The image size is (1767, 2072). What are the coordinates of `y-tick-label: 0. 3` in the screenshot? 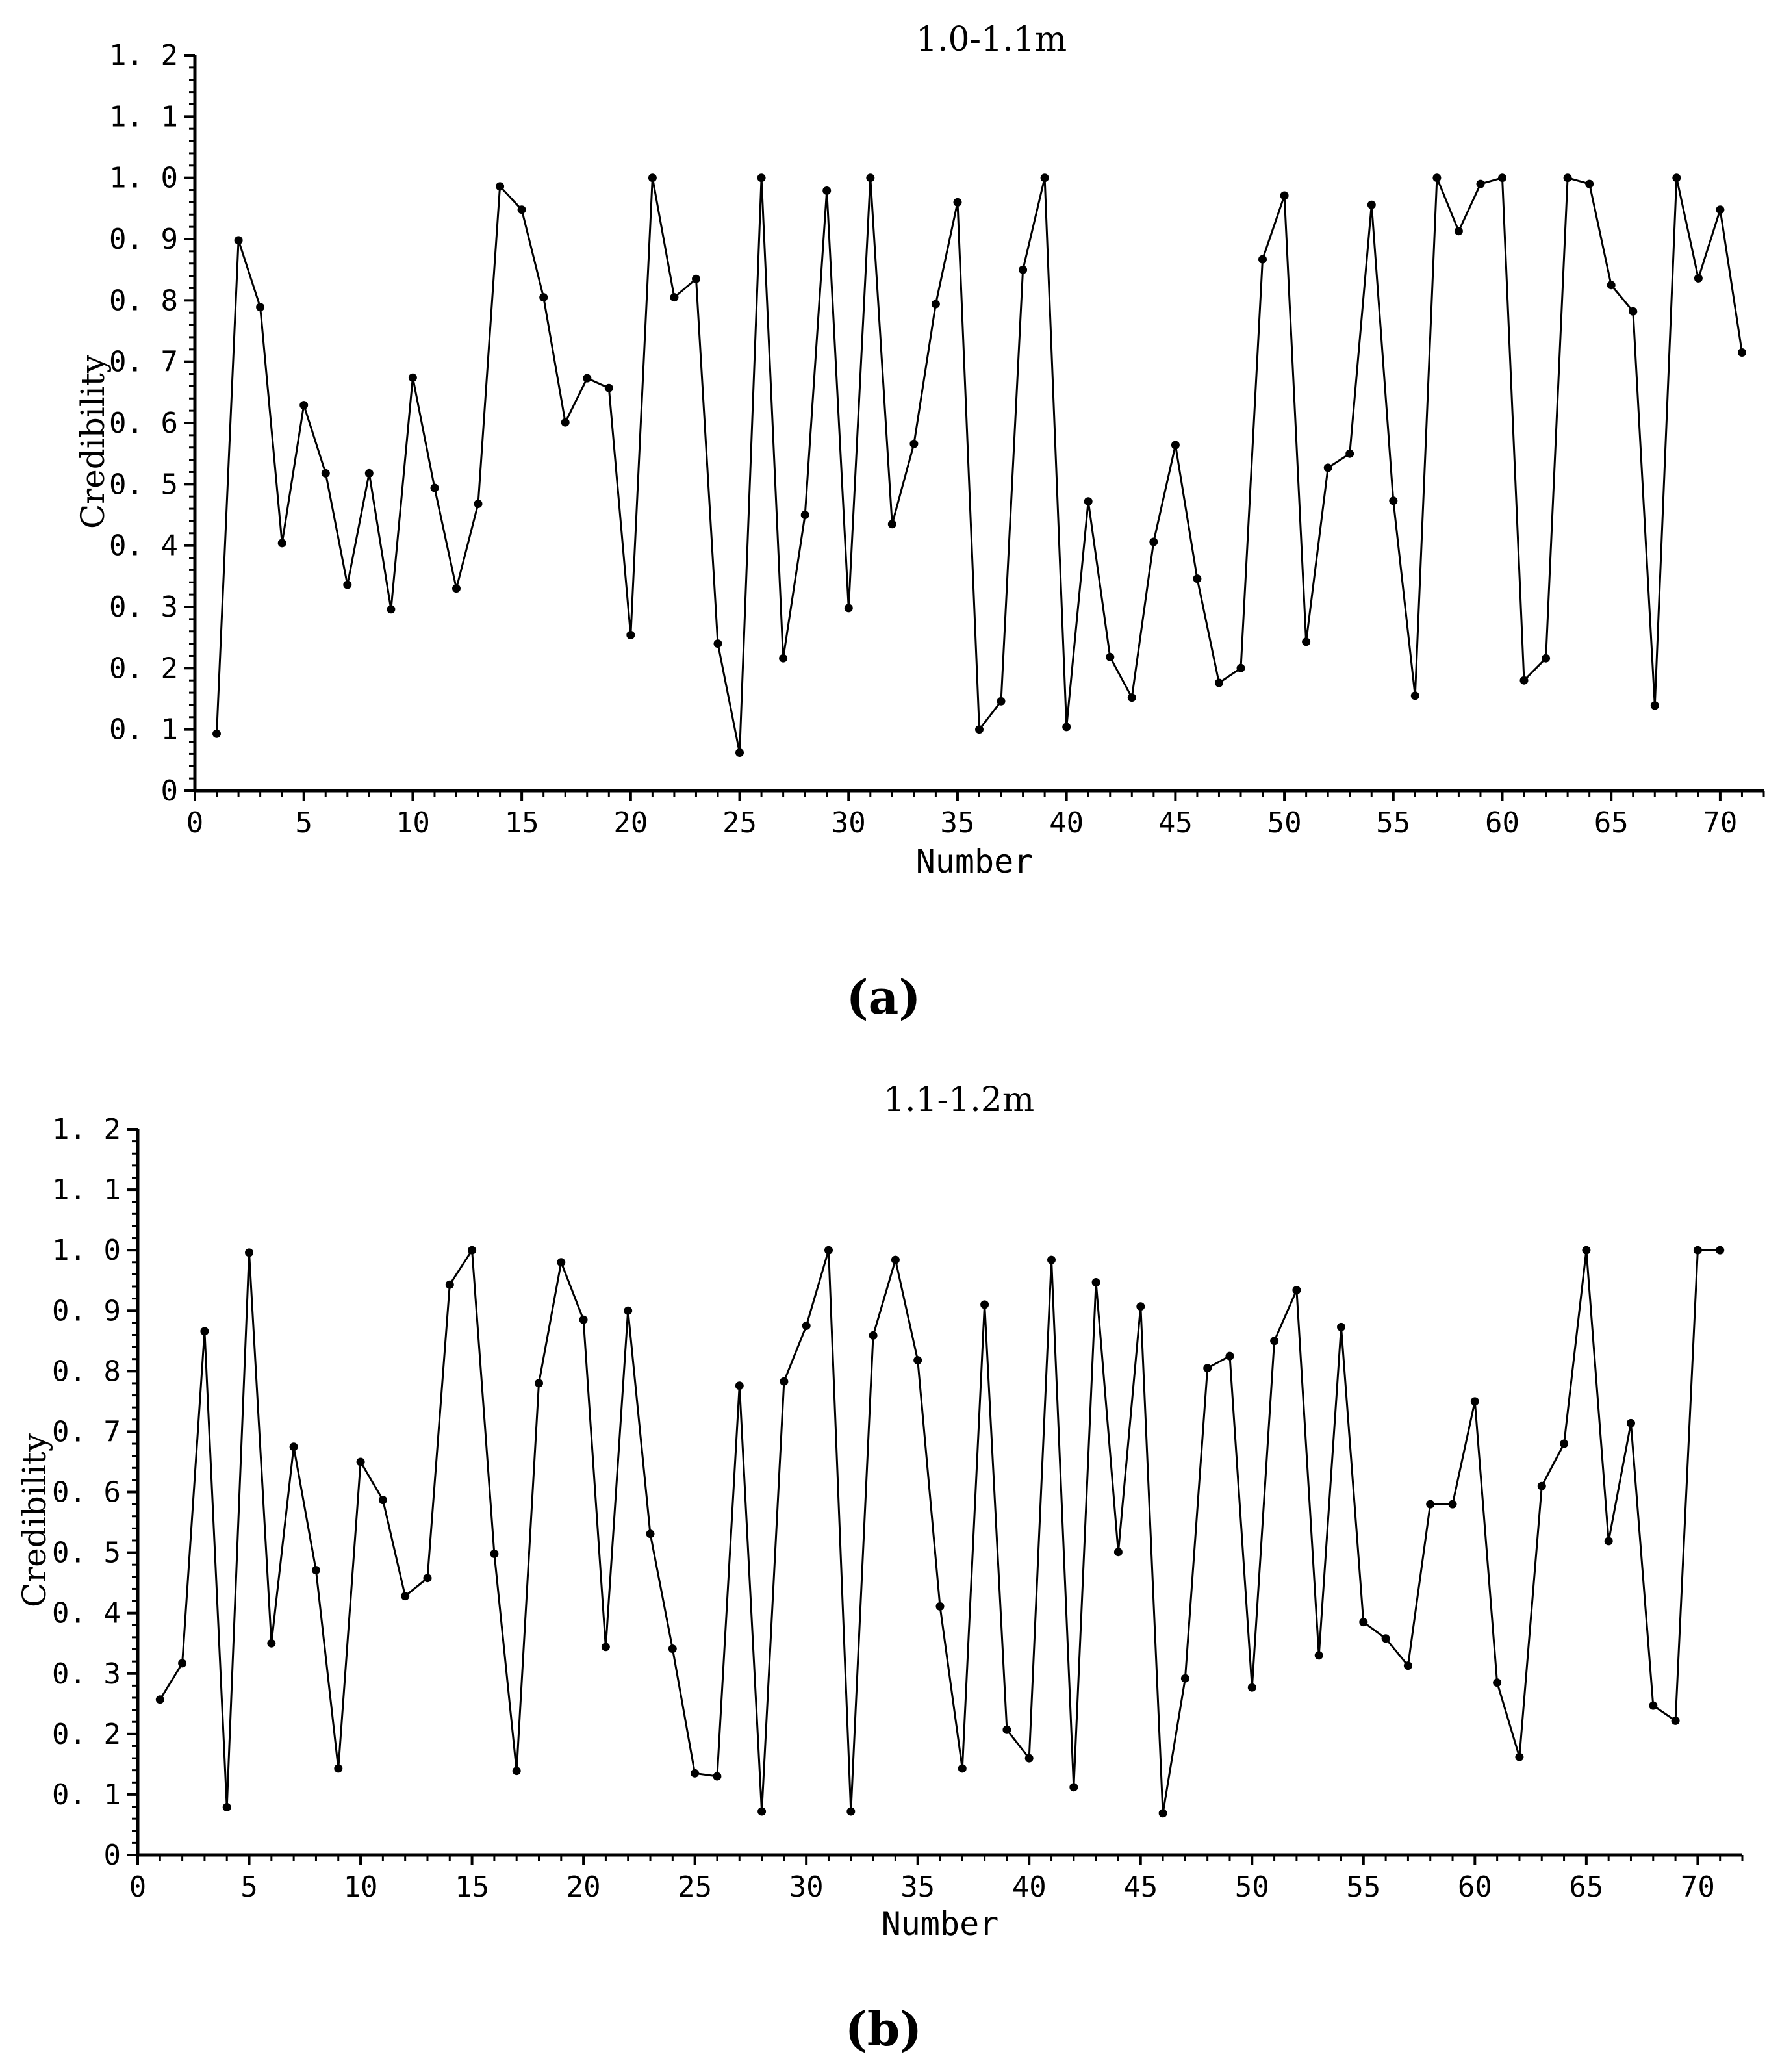 It's located at (86, 1674).